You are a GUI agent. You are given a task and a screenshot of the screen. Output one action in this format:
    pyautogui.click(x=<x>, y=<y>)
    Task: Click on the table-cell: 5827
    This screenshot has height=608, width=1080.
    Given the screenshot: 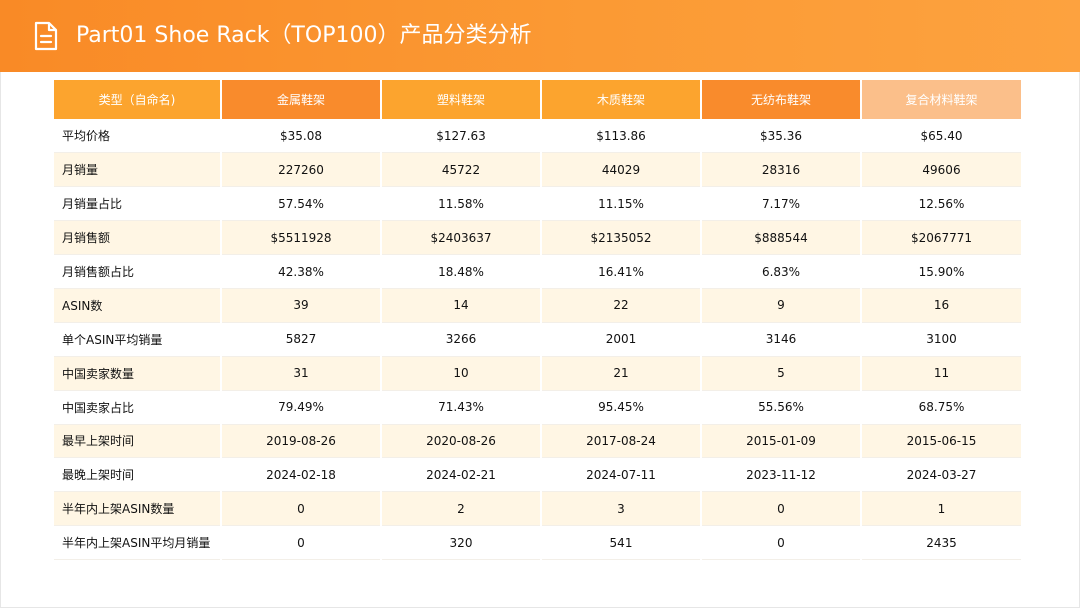 What is the action you would take?
    pyautogui.click(x=301, y=339)
    